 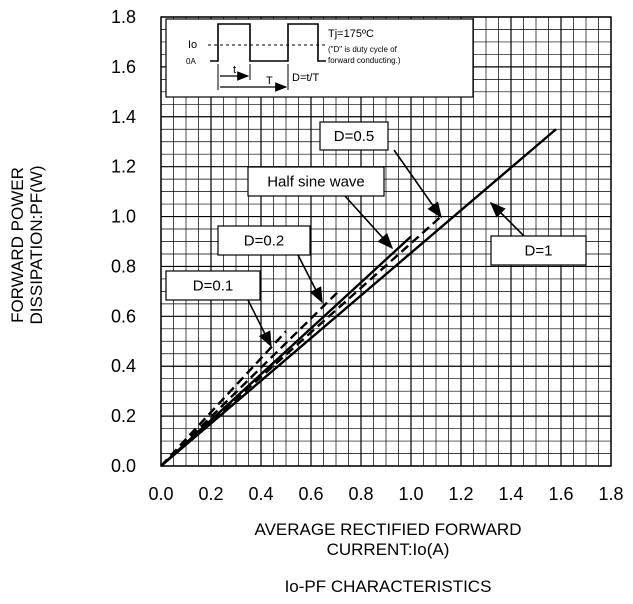 What do you see at coordinates (210, 494) in the screenshot?
I see `x-tick-label: 0.2` at bounding box center [210, 494].